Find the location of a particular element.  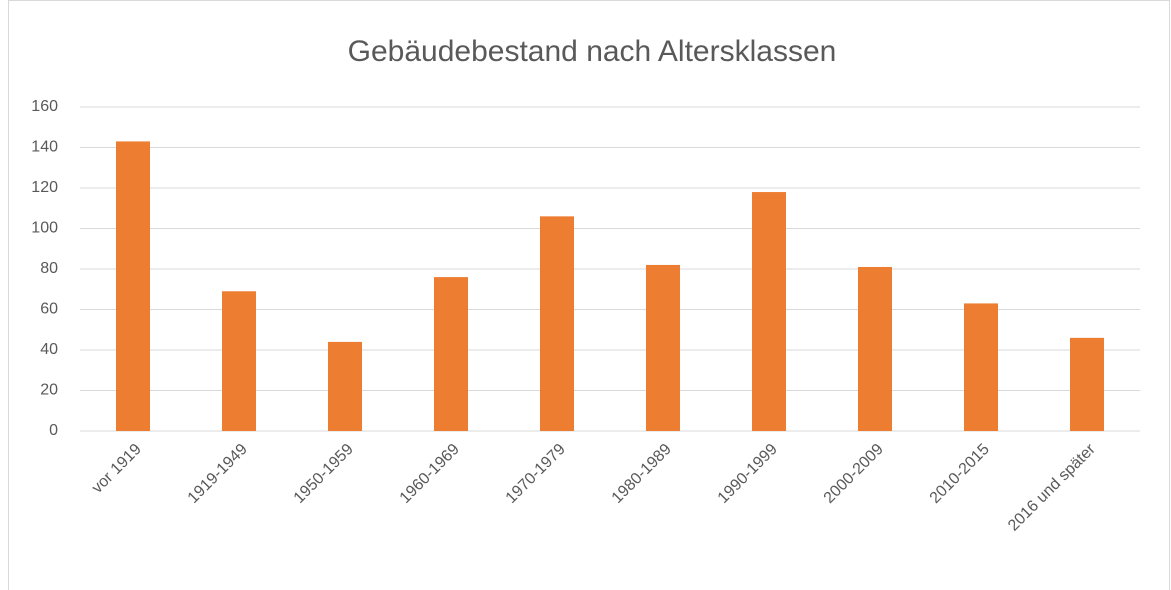

x-tick-label: 1990-1999 is located at coordinates (748, 474).